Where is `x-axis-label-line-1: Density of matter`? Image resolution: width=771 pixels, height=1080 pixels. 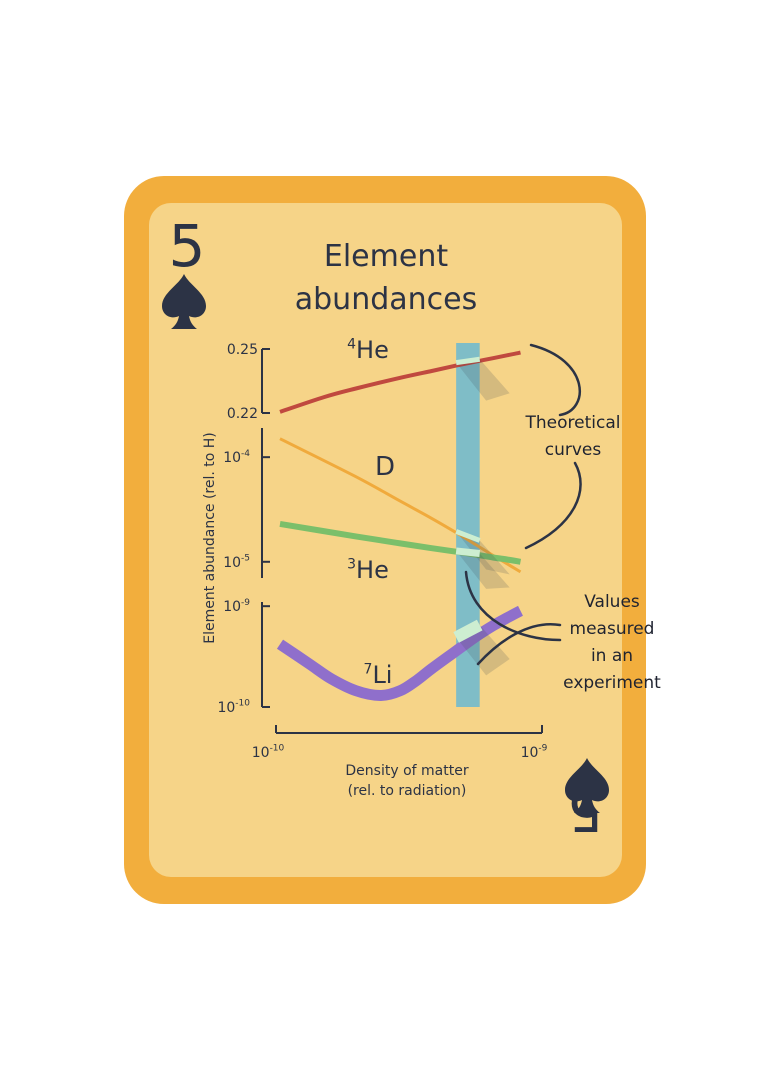
x-axis-label-line-1: Density of matter is located at coordinates (406, 771).